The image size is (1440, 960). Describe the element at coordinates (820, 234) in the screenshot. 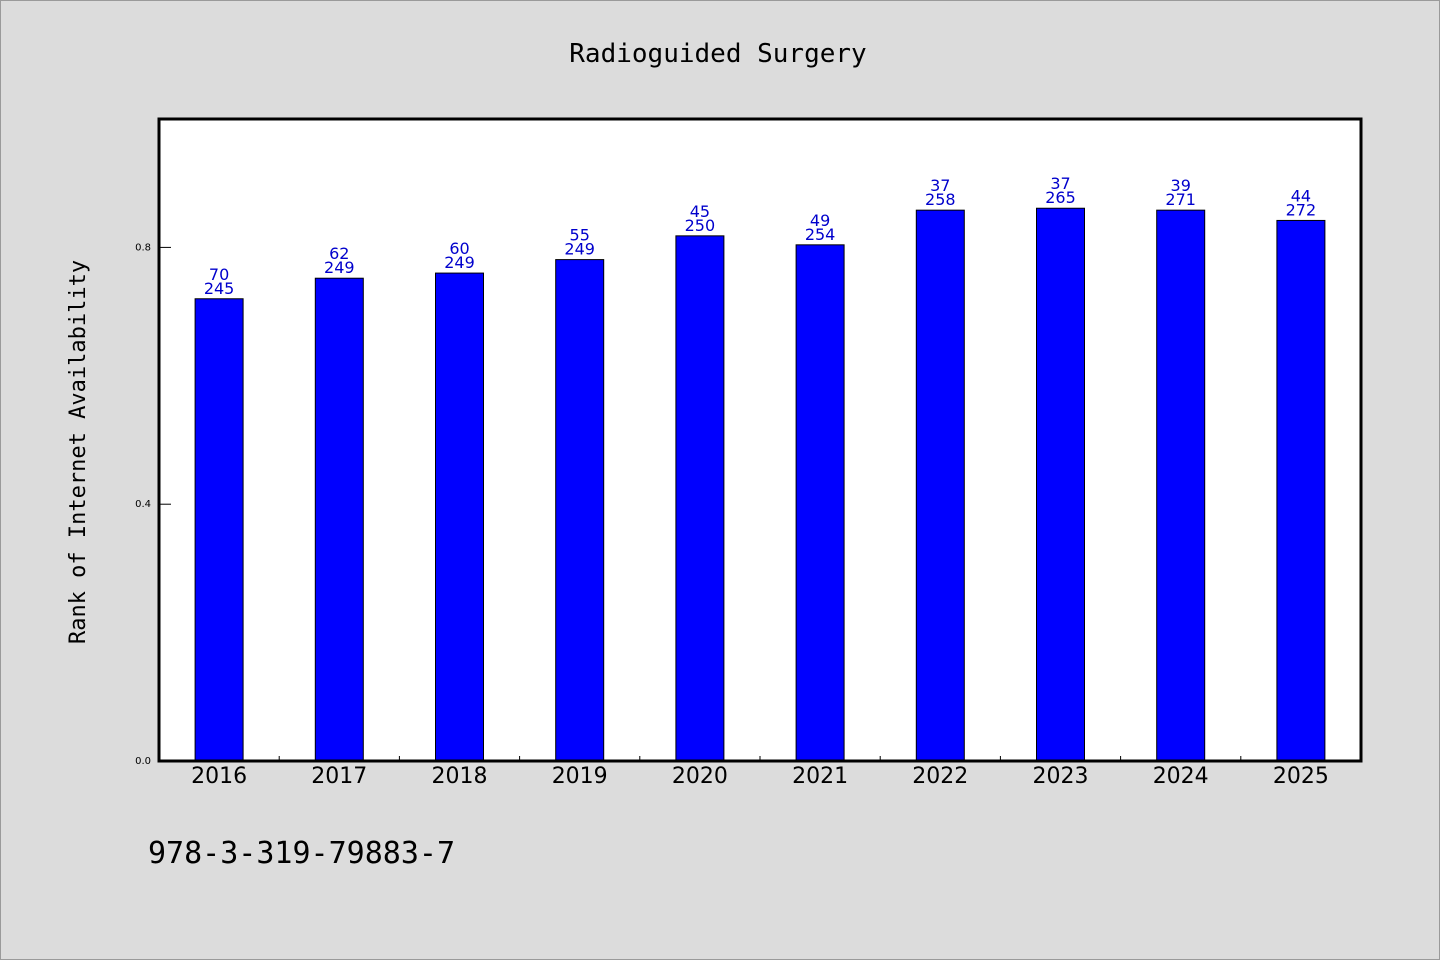

I see `bar-label-bottom: 254` at that location.